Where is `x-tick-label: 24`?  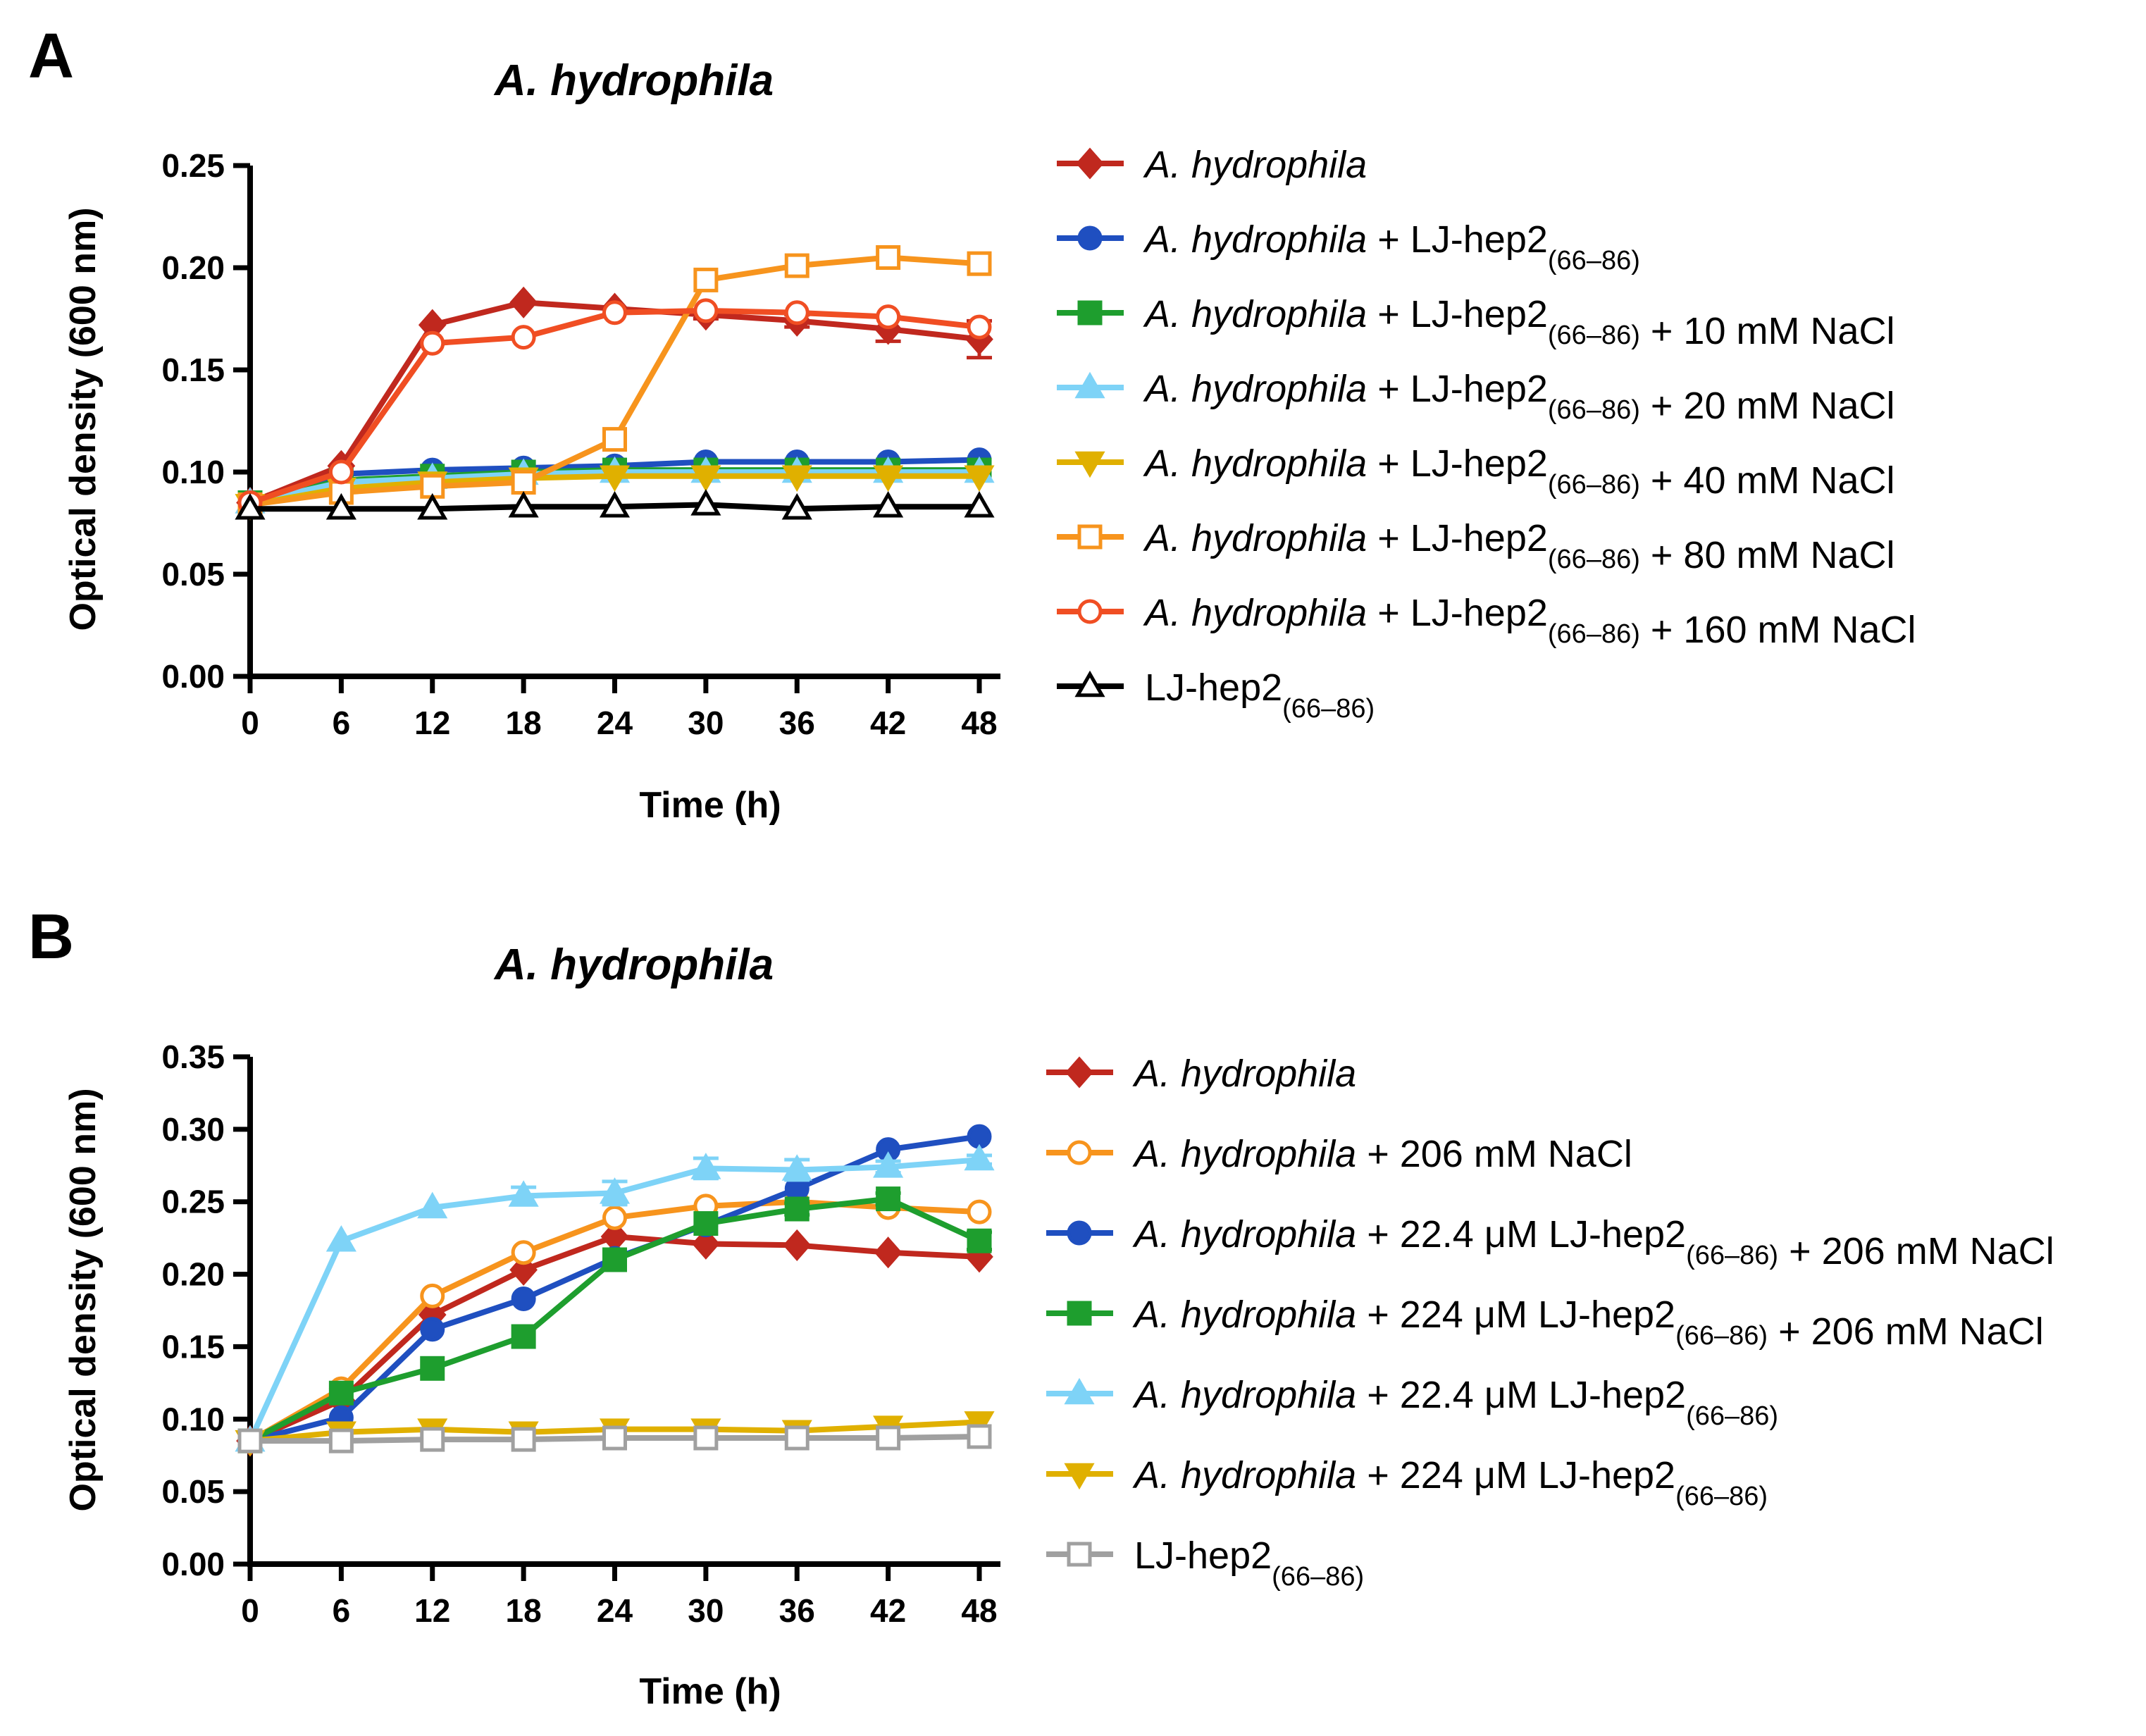
x-tick-label: 24 is located at coordinates (615, 1611).